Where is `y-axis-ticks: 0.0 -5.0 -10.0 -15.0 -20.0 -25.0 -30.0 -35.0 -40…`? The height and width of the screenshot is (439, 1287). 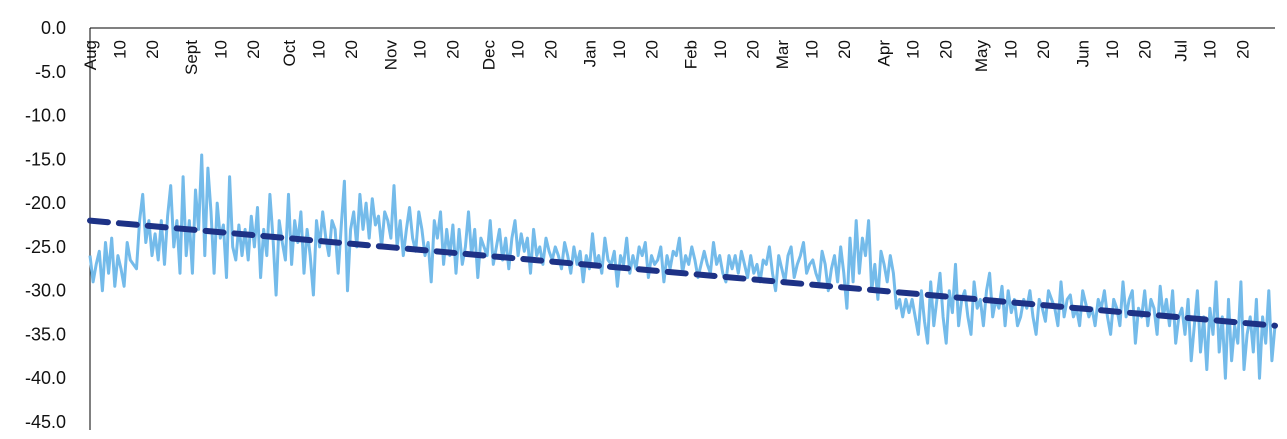
y-axis-ticks: 0.0 -5.0 -10.0 -15.0 -20.0 -25.0 -30.0 -35.0 -40… is located at coordinates (45, 225).